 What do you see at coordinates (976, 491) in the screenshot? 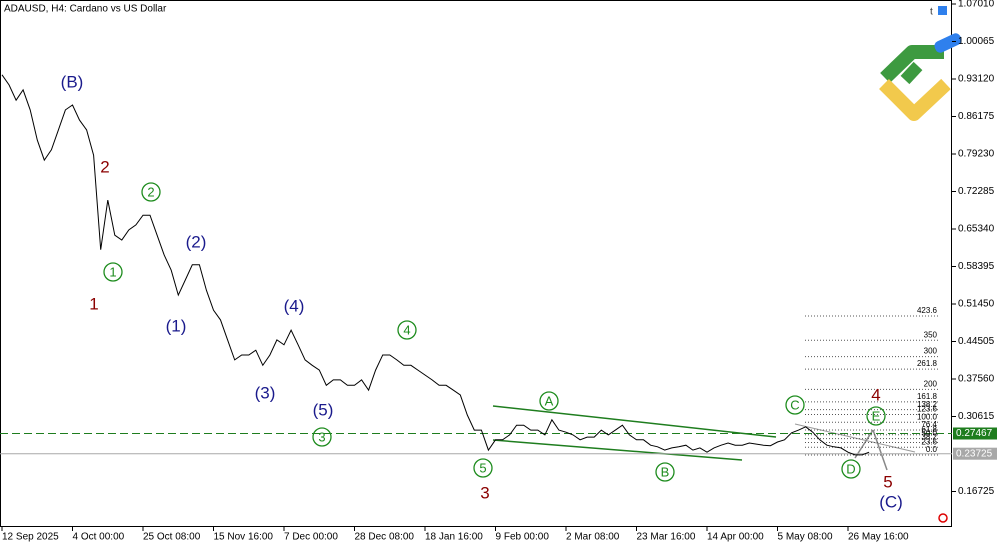
I see `y-tick-label: 0.16725` at bounding box center [976, 491].